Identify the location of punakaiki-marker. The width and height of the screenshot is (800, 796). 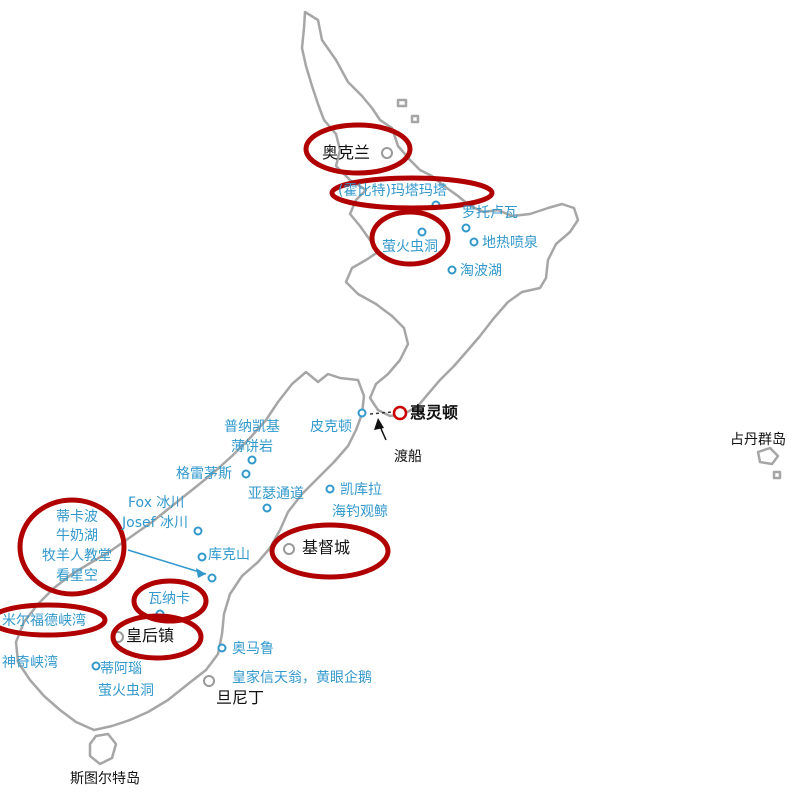
(252, 460).